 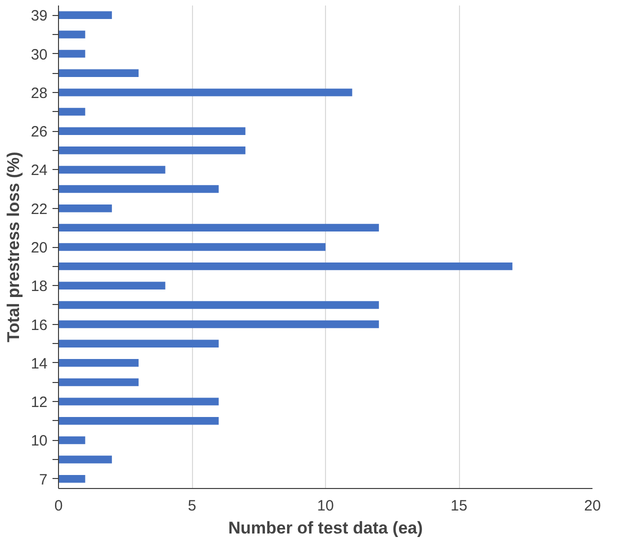 What do you see at coordinates (39, 325) in the screenshot?
I see `y-tick-label: 16` at bounding box center [39, 325].